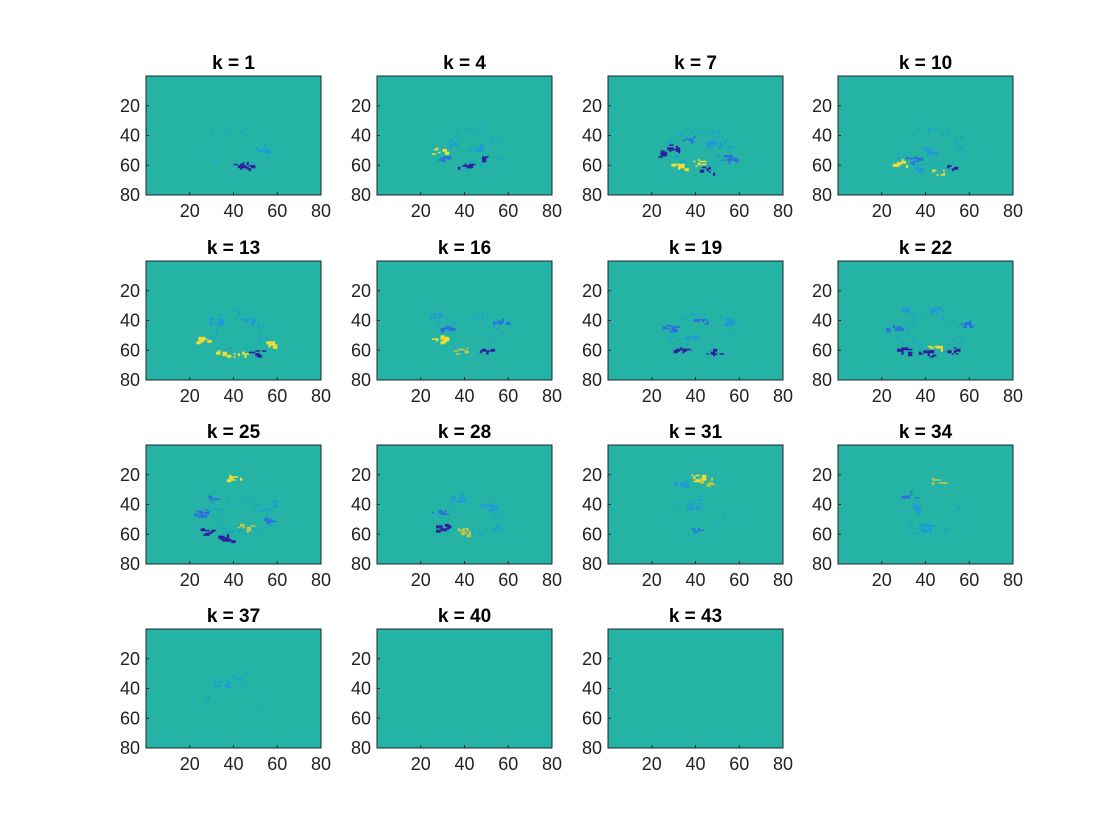  I want to click on y-tick-label: 40, so click(361, 505).